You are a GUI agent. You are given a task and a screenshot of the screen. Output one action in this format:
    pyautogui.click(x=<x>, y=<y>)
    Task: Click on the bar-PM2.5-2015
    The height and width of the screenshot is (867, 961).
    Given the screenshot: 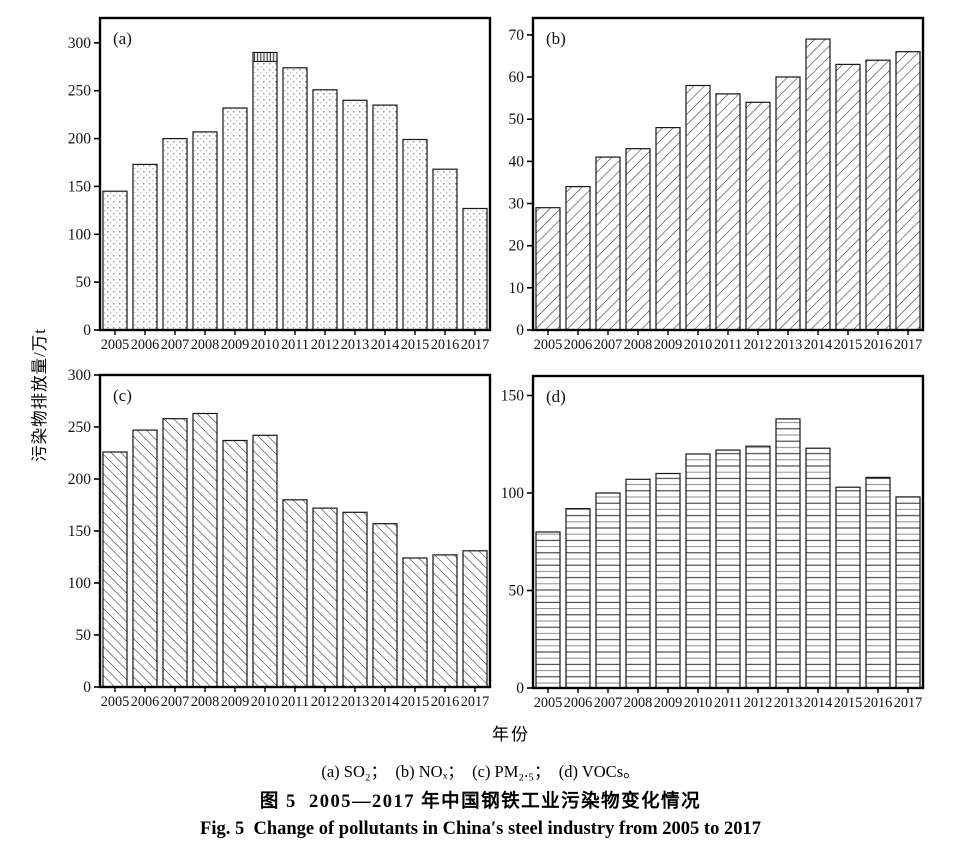 What is the action you would take?
    pyautogui.click(x=415, y=622)
    